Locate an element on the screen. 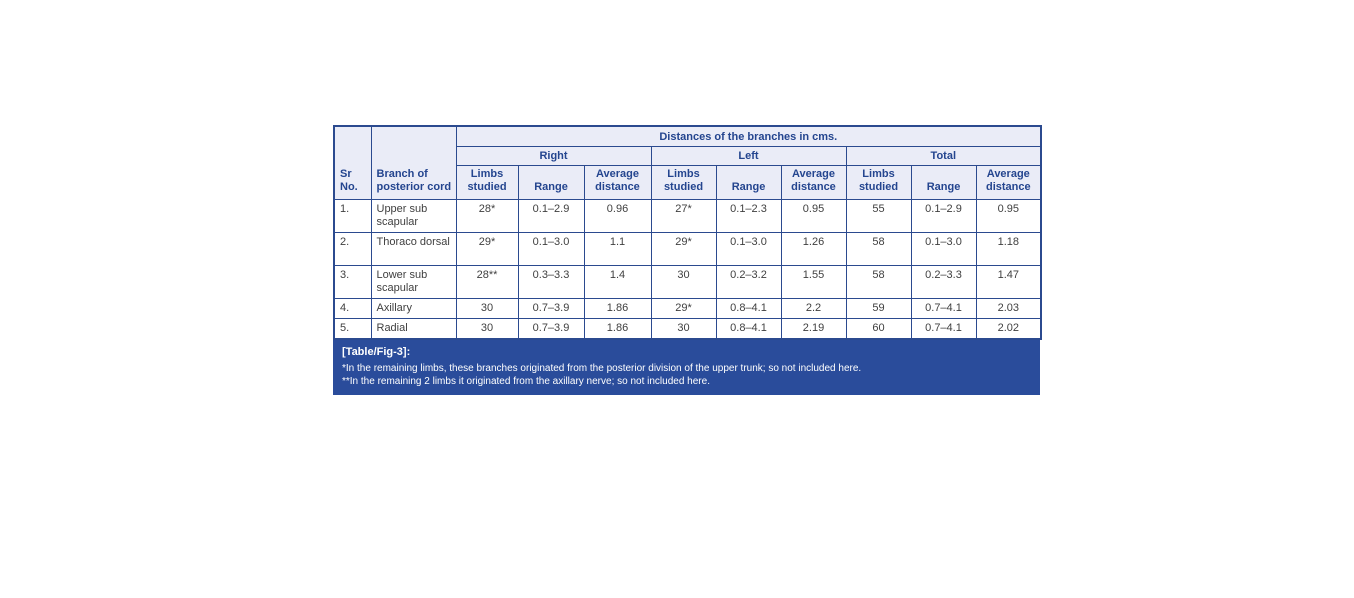  cell-total-avg: 0.95 is located at coordinates (1008, 216).